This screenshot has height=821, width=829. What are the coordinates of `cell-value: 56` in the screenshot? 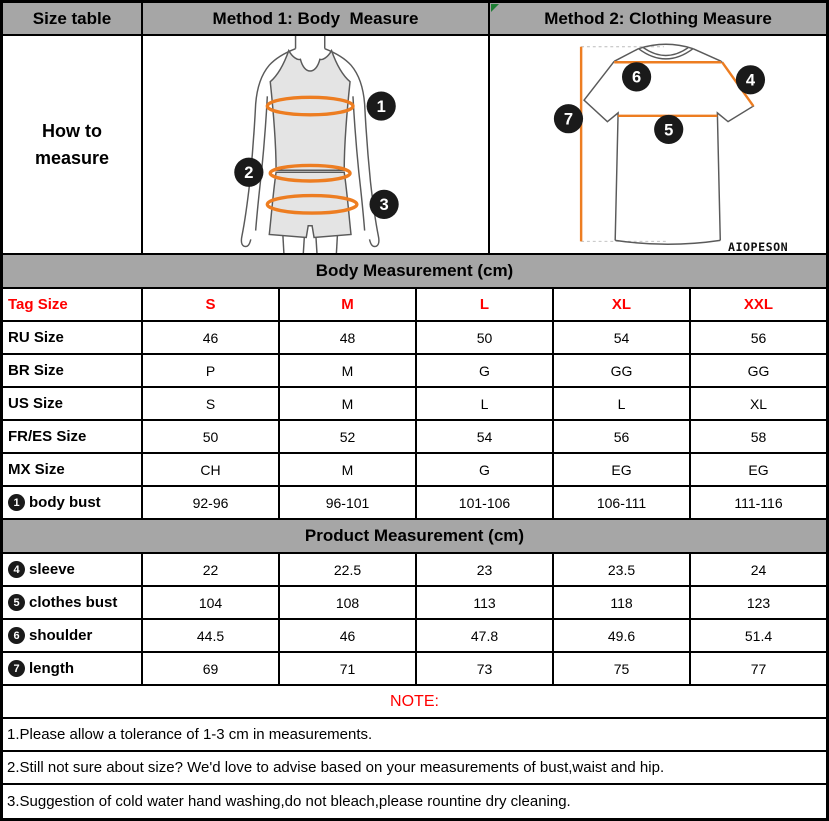 It's located at (757, 337).